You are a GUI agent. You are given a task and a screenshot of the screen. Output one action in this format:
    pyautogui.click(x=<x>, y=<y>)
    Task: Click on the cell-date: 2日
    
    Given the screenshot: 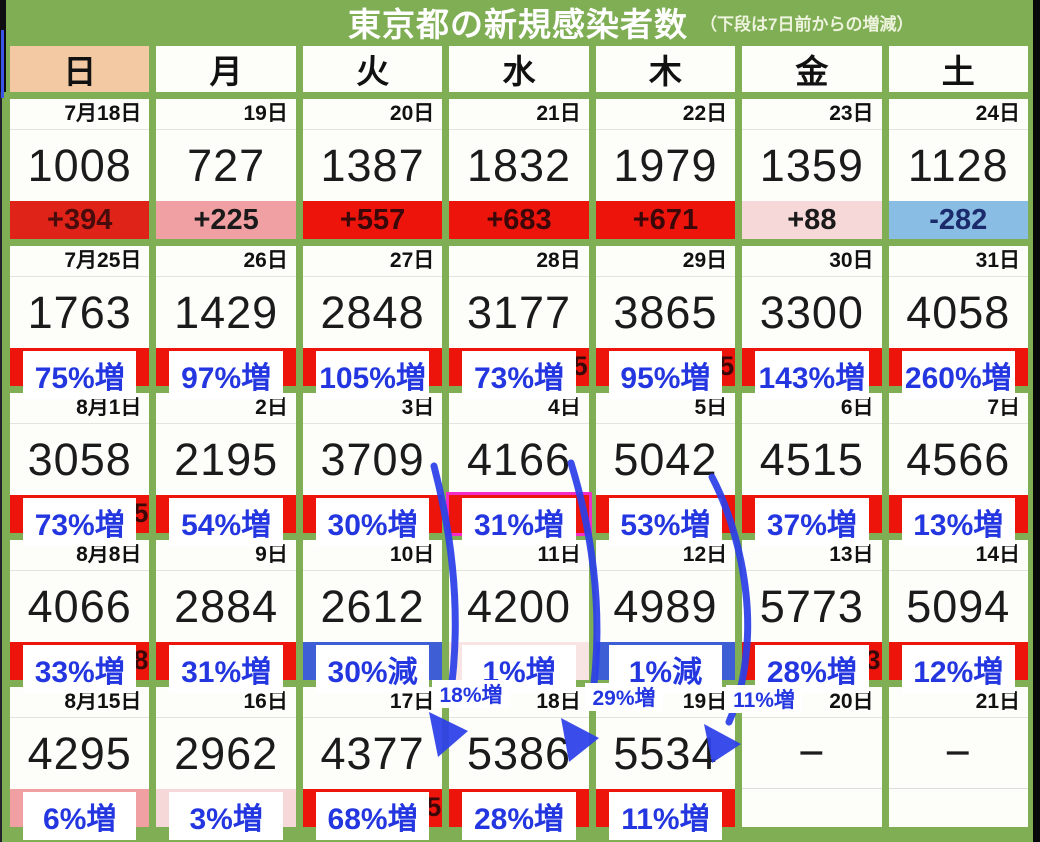 What is the action you would take?
    pyautogui.click(x=226, y=408)
    